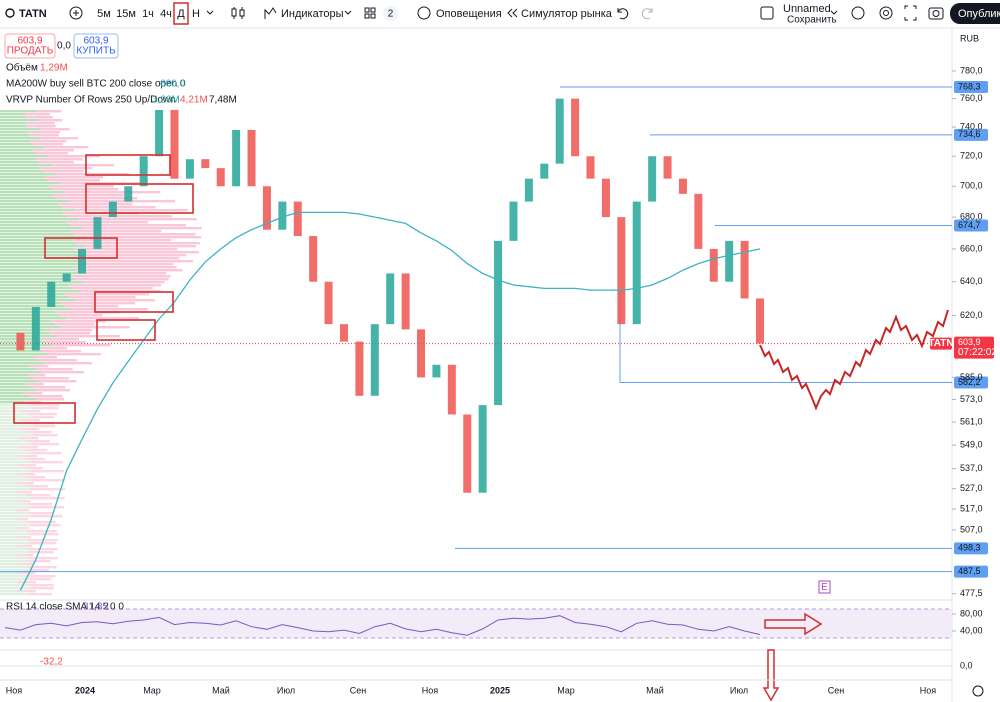  I want to click on event-marker: E, so click(824, 587).